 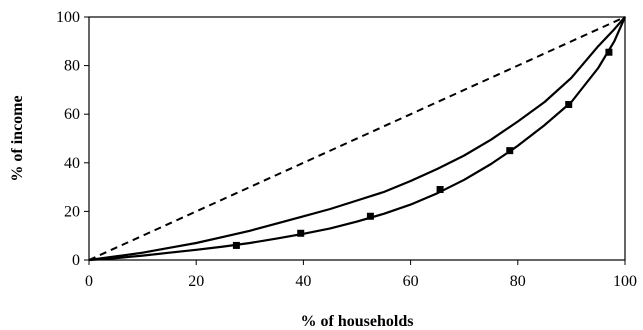 I want to click on x-tick-label: 100, so click(x=625, y=281).